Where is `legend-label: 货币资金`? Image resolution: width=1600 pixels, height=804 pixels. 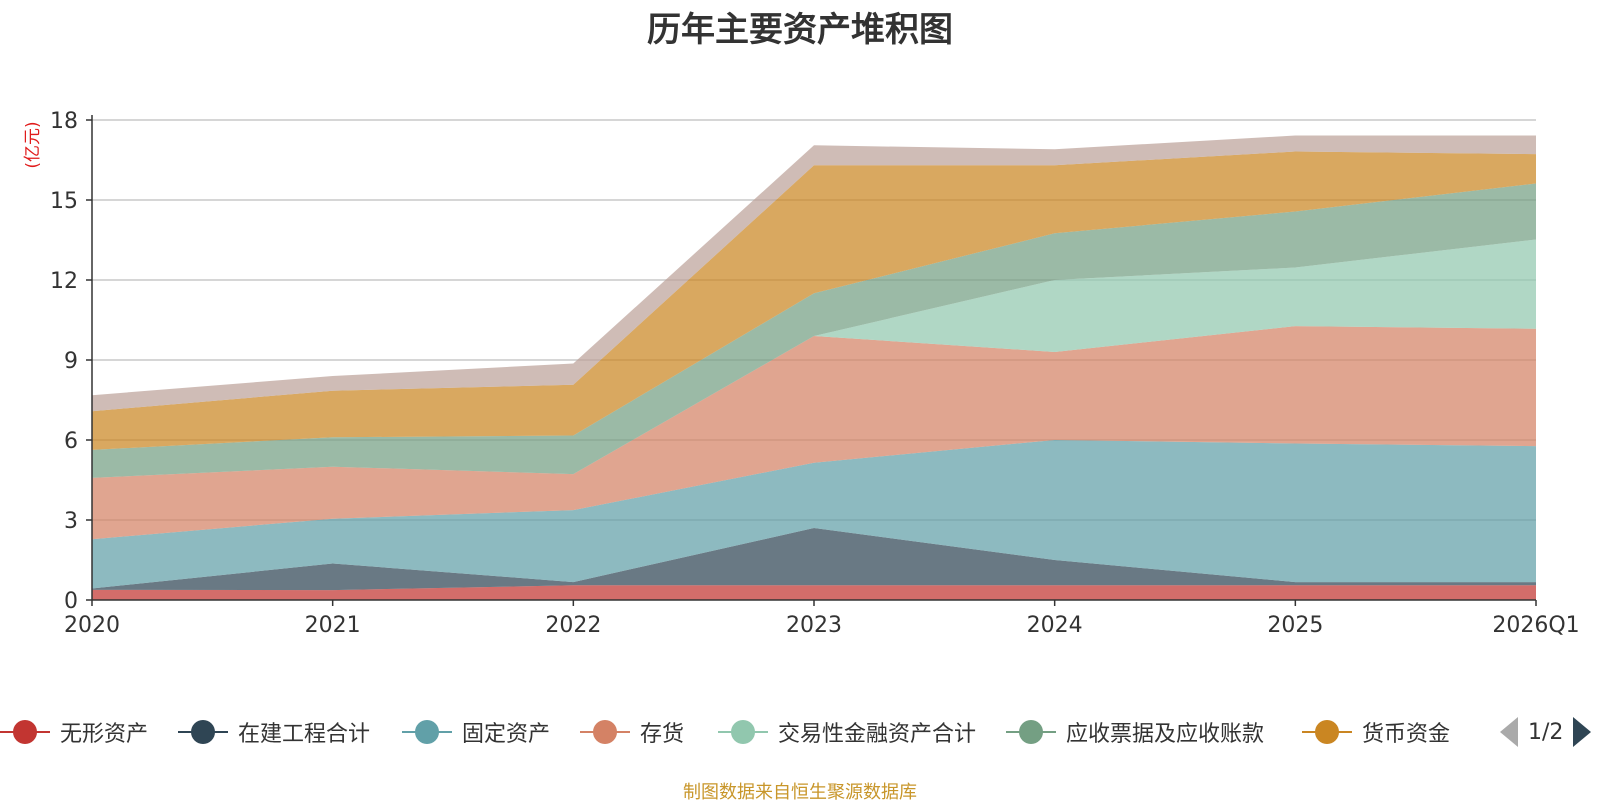
legend-label: 货币资金 is located at coordinates (1406, 734).